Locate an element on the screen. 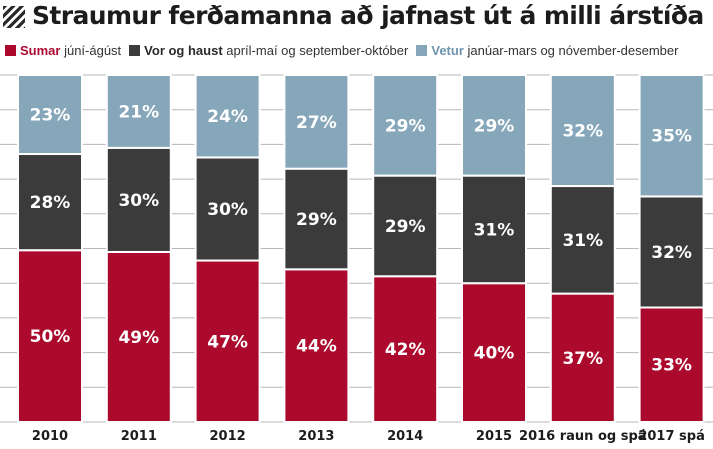 This screenshot has width=713, height=449. x-tick-label: 2013 is located at coordinates (316, 436).